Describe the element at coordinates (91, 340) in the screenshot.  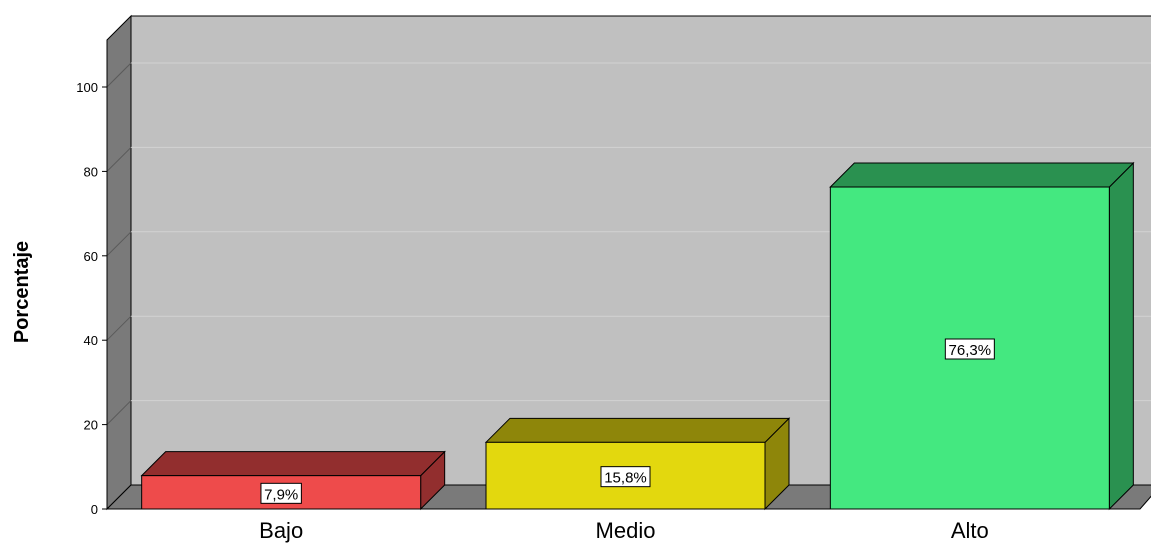
I see `y-tick-label: 40` at that location.